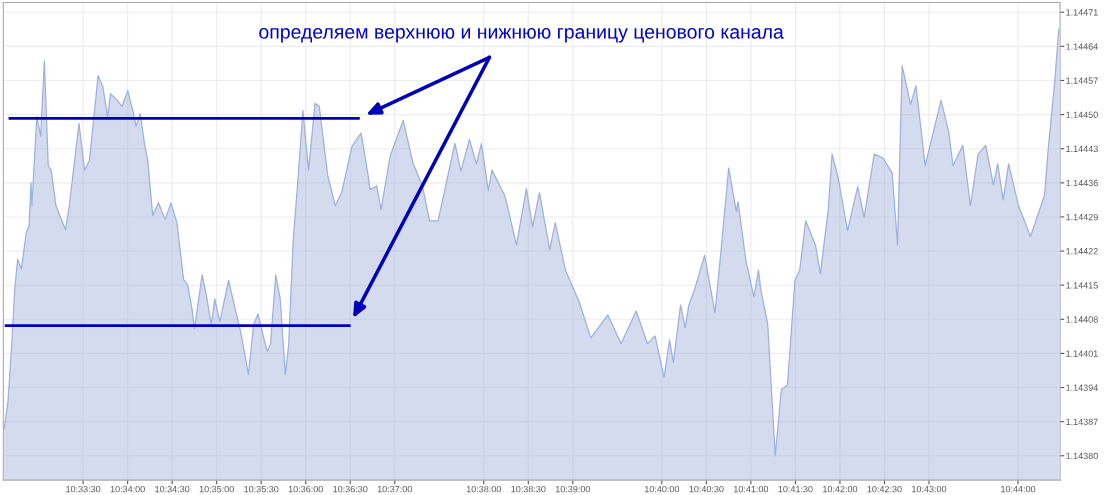  I want to click on x-tick-label: 10:34:00, so click(127, 489).